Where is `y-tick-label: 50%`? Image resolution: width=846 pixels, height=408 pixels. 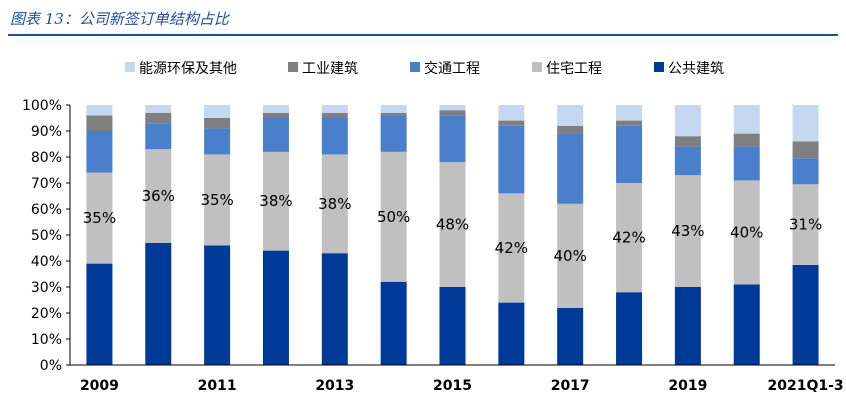 y-tick-label: 50% is located at coordinates (46, 236).